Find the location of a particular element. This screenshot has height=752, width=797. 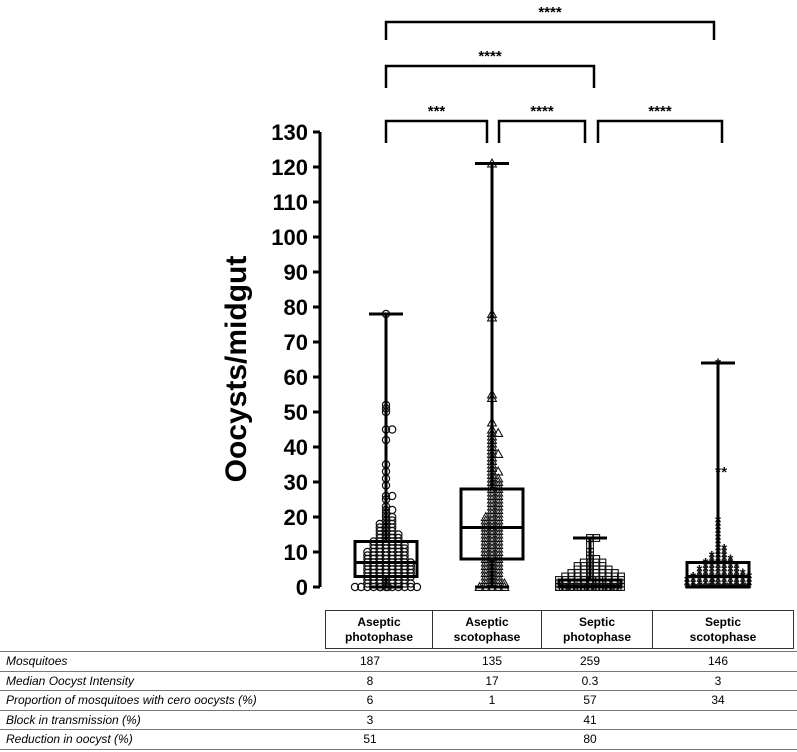

y-tick-label: 90 is located at coordinates (296, 272).